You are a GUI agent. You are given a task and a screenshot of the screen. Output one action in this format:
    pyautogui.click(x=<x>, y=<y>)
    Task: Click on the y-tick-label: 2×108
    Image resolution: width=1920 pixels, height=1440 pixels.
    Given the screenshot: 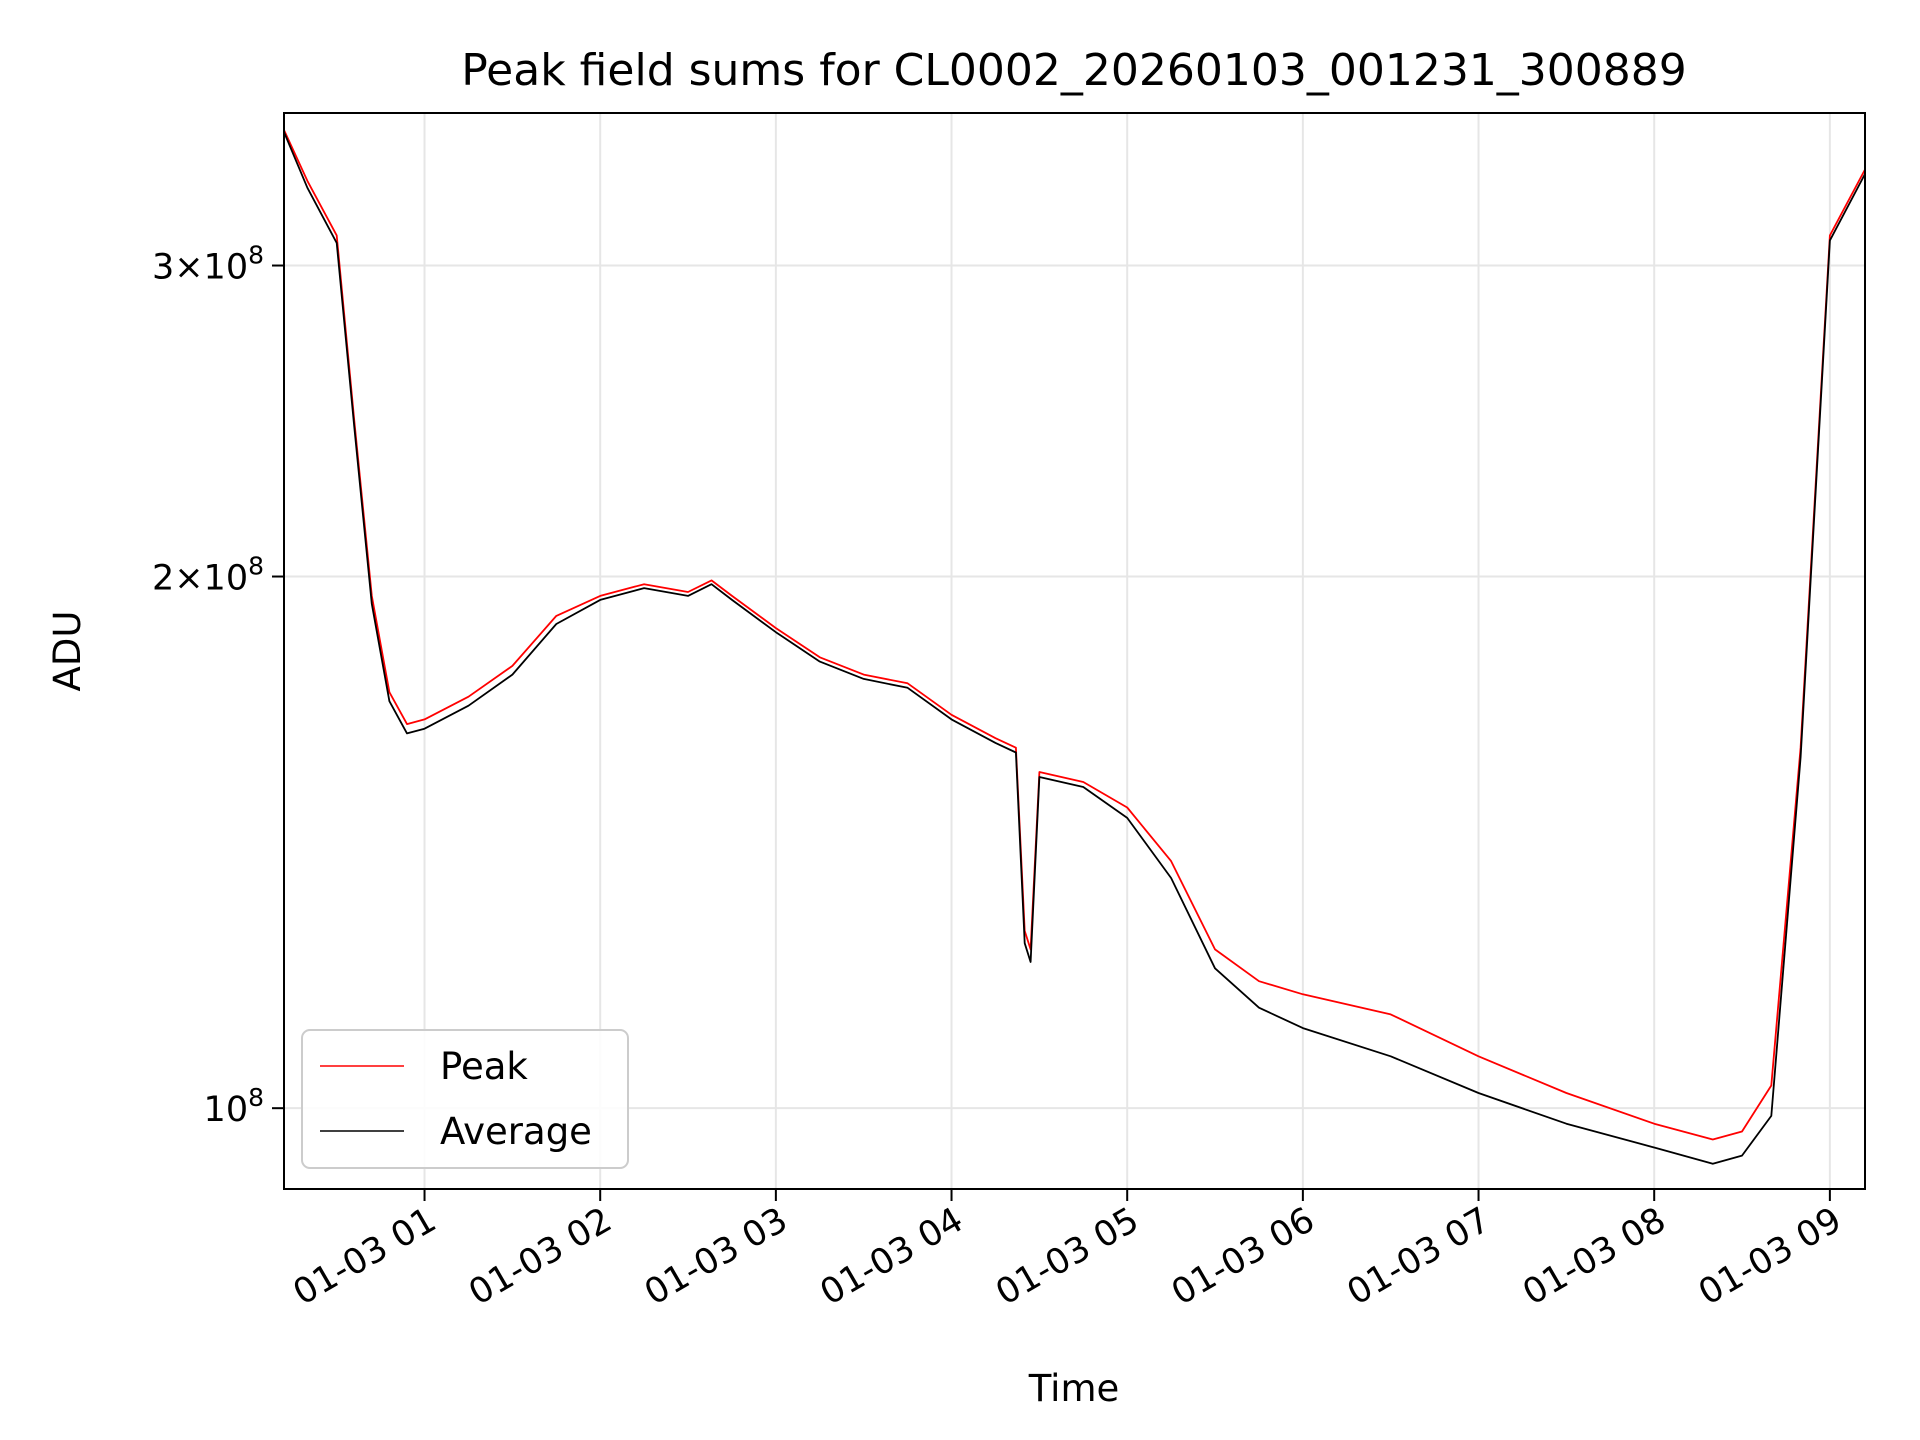 What is the action you would take?
    pyautogui.click(x=208, y=575)
    